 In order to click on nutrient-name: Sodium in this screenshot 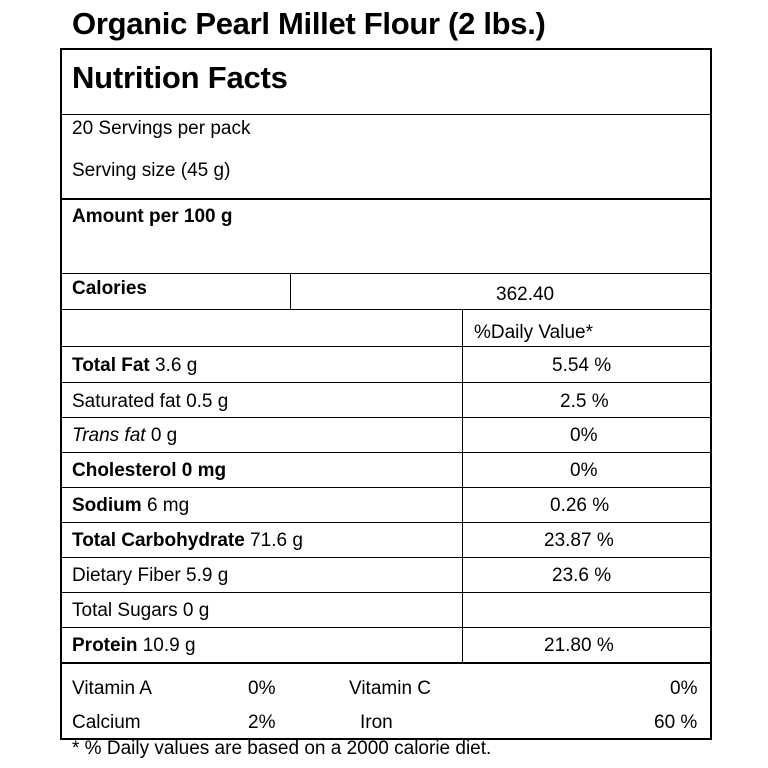, I will do `click(107, 505)`.